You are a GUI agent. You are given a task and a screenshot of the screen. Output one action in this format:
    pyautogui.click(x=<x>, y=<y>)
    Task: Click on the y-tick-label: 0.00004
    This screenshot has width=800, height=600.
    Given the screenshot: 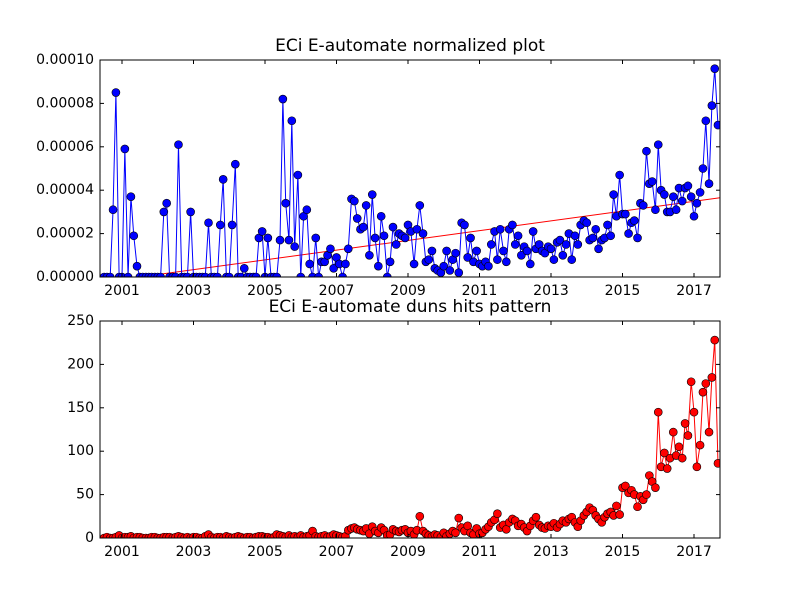 What is the action you would take?
    pyautogui.click(x=65, y=190)
    